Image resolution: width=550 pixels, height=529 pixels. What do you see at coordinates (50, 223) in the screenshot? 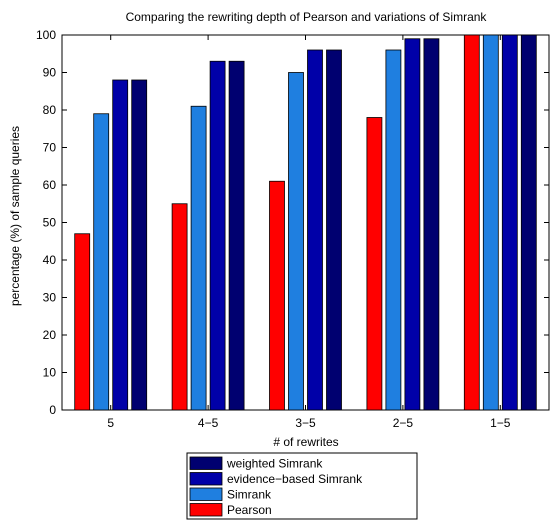
I see `y-tick-label: 50` at bounding box center [50, 223].